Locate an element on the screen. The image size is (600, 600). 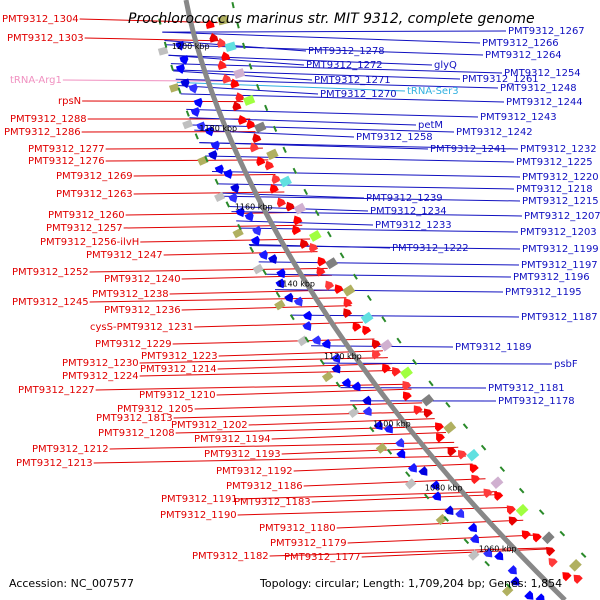
reverse-gene-label: PMT9312_1210 is located at coordinates (177, 395).